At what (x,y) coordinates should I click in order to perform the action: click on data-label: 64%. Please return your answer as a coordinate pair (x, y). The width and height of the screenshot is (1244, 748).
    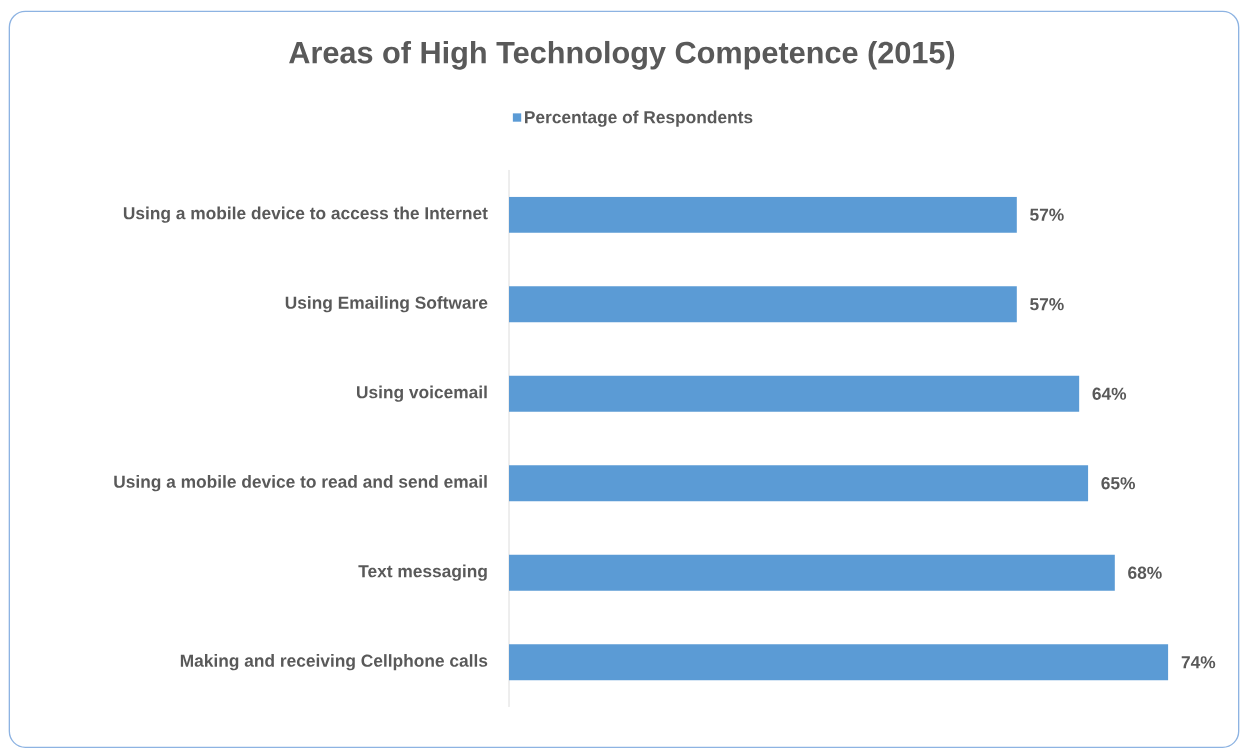
    Looking at the image, I should click on (1109, 393).